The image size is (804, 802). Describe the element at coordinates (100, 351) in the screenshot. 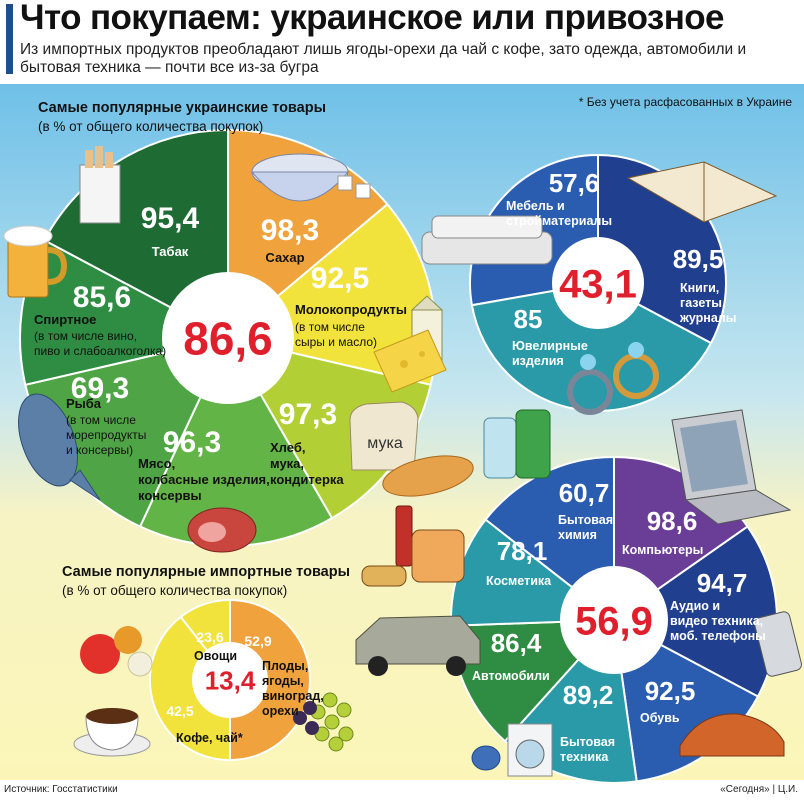

I see `pie1-label2-alcohol: пиво и слабоалкоголка)` at that location.